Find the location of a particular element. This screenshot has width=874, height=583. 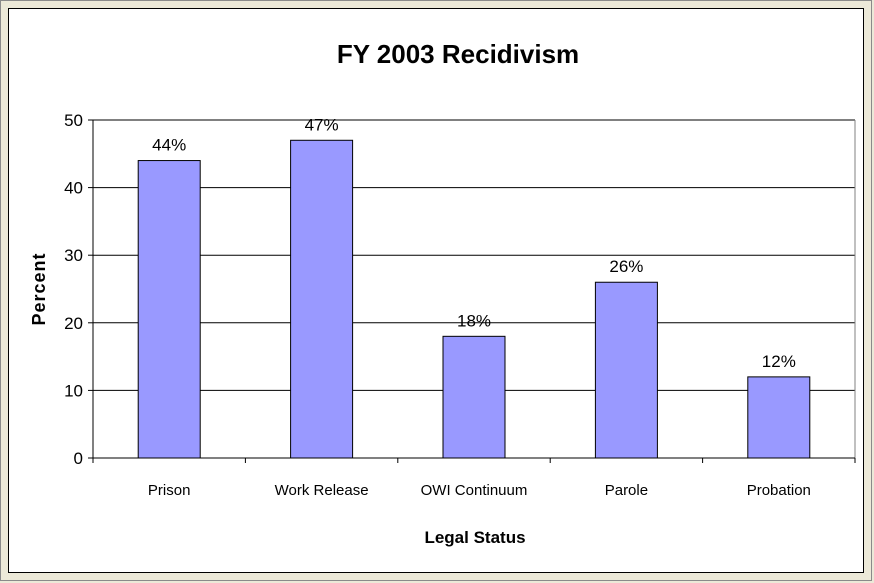

bar-prison is located at coordinates (169, 309).